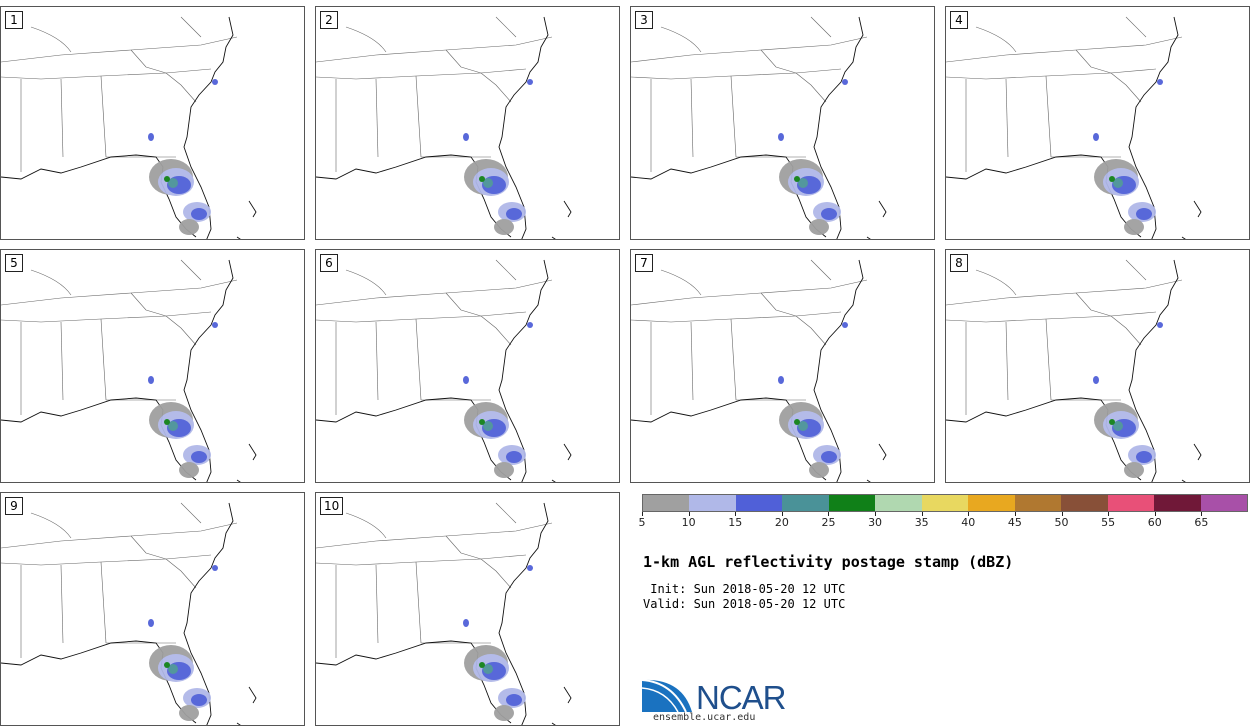 The width and height of the screenshot is (1260, 728). What do you see at coordinates (329, 20) in the screenshot?
I see `member-label: 2` at bounding box center [329, 20].